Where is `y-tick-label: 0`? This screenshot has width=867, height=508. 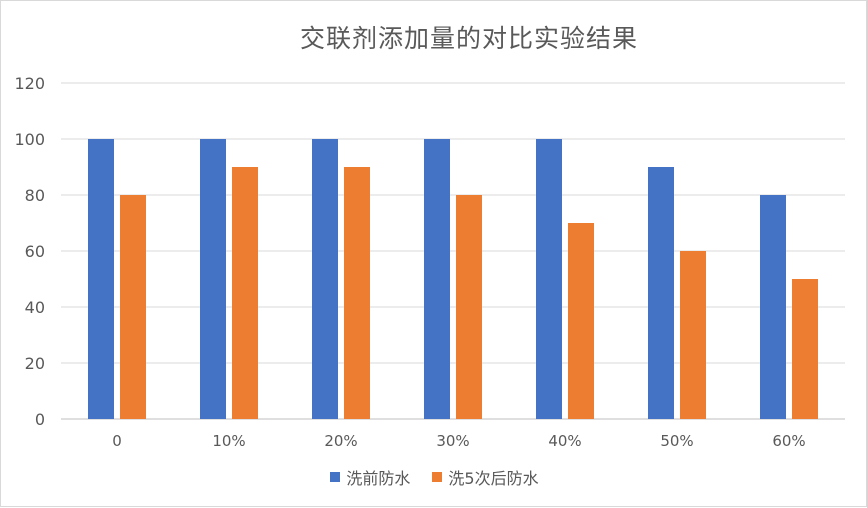
y-tick-label: 0 is located at coordinates (40, 419).